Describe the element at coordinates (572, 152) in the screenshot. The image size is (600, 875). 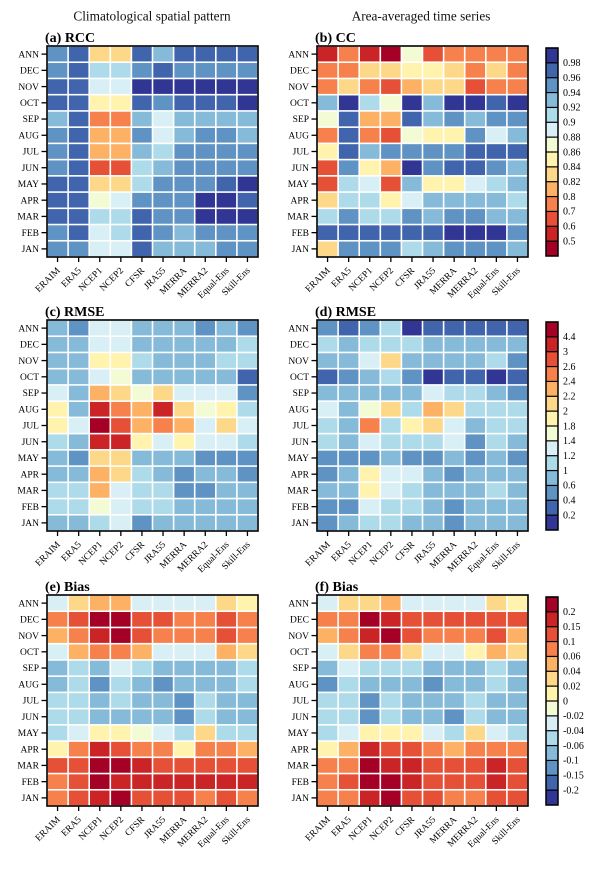
I see `svg-text: 0.86` at that location.